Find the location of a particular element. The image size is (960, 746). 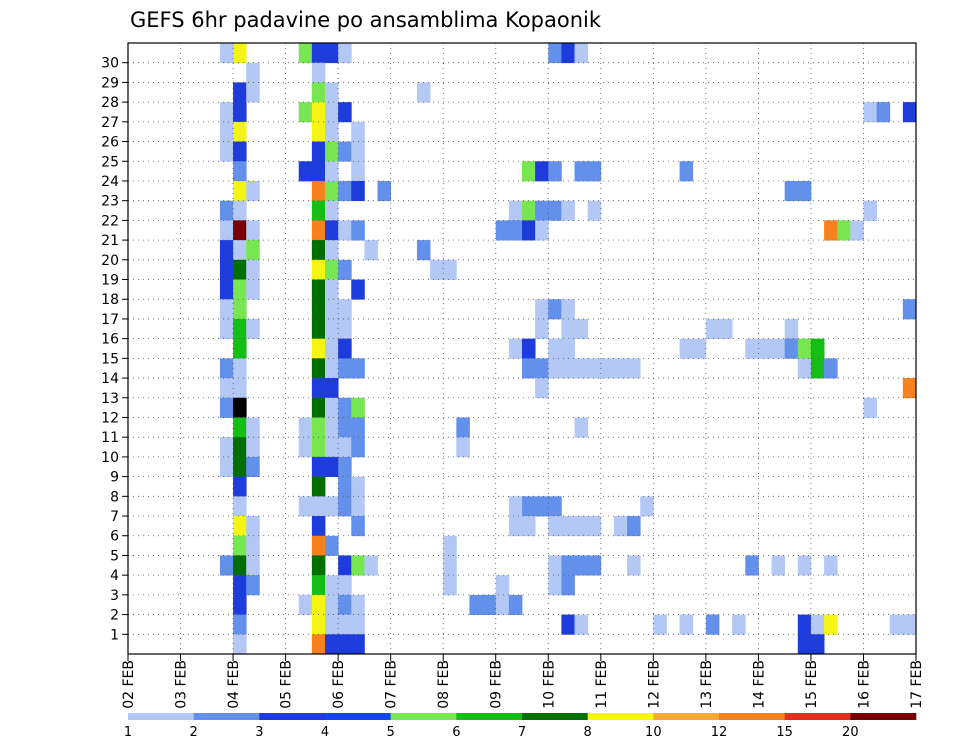

colorbar-label: 3 is located at coordinates (259, 732).